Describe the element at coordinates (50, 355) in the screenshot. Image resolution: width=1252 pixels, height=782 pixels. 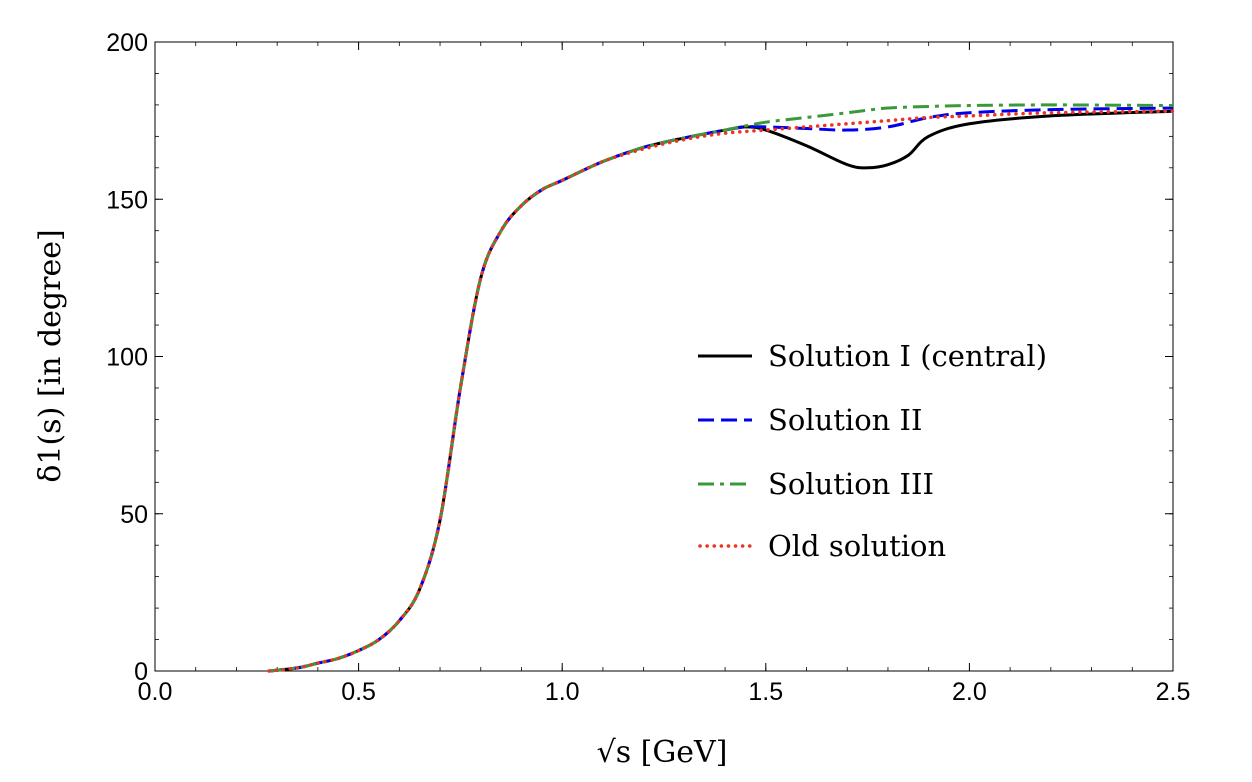
I see `y-axis-title: δ1(s) [in degree]` at that location.